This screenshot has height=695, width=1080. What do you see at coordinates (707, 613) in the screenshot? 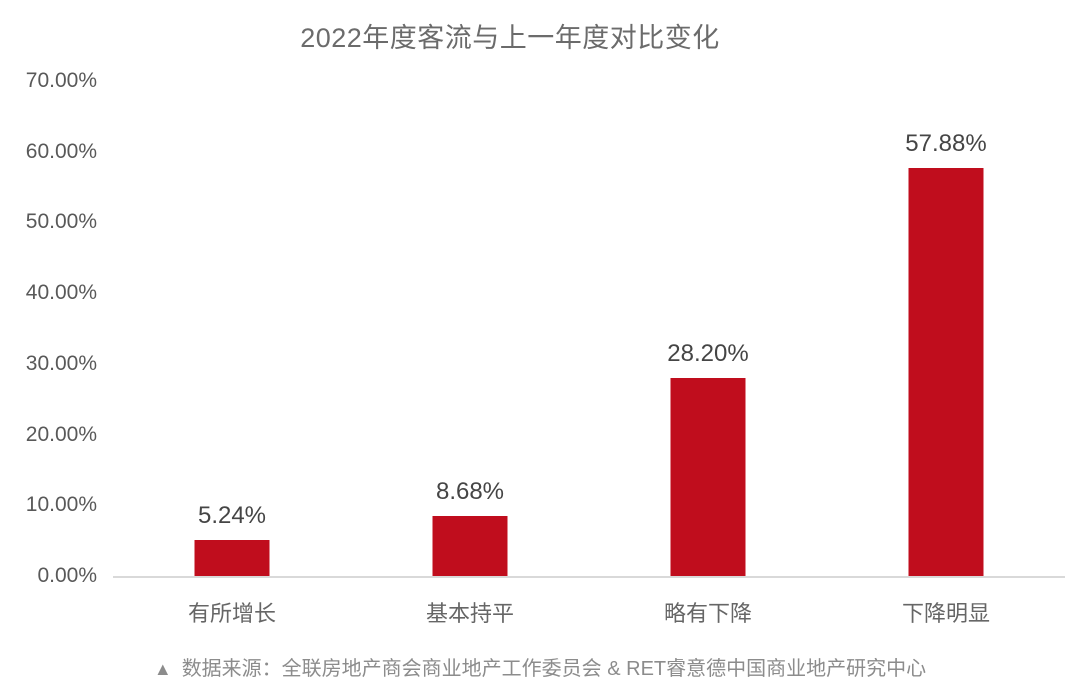
I see `category-label: 略有下降` at bounding box center [707, 613].